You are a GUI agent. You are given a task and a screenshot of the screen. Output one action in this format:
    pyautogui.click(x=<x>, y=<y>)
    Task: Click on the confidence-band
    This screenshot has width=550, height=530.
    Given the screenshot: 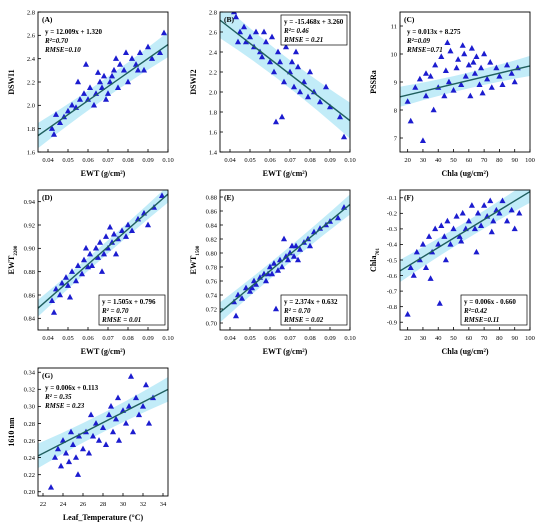 What is the action you would take?
    pyautogui.click(x=285, y=75)
    